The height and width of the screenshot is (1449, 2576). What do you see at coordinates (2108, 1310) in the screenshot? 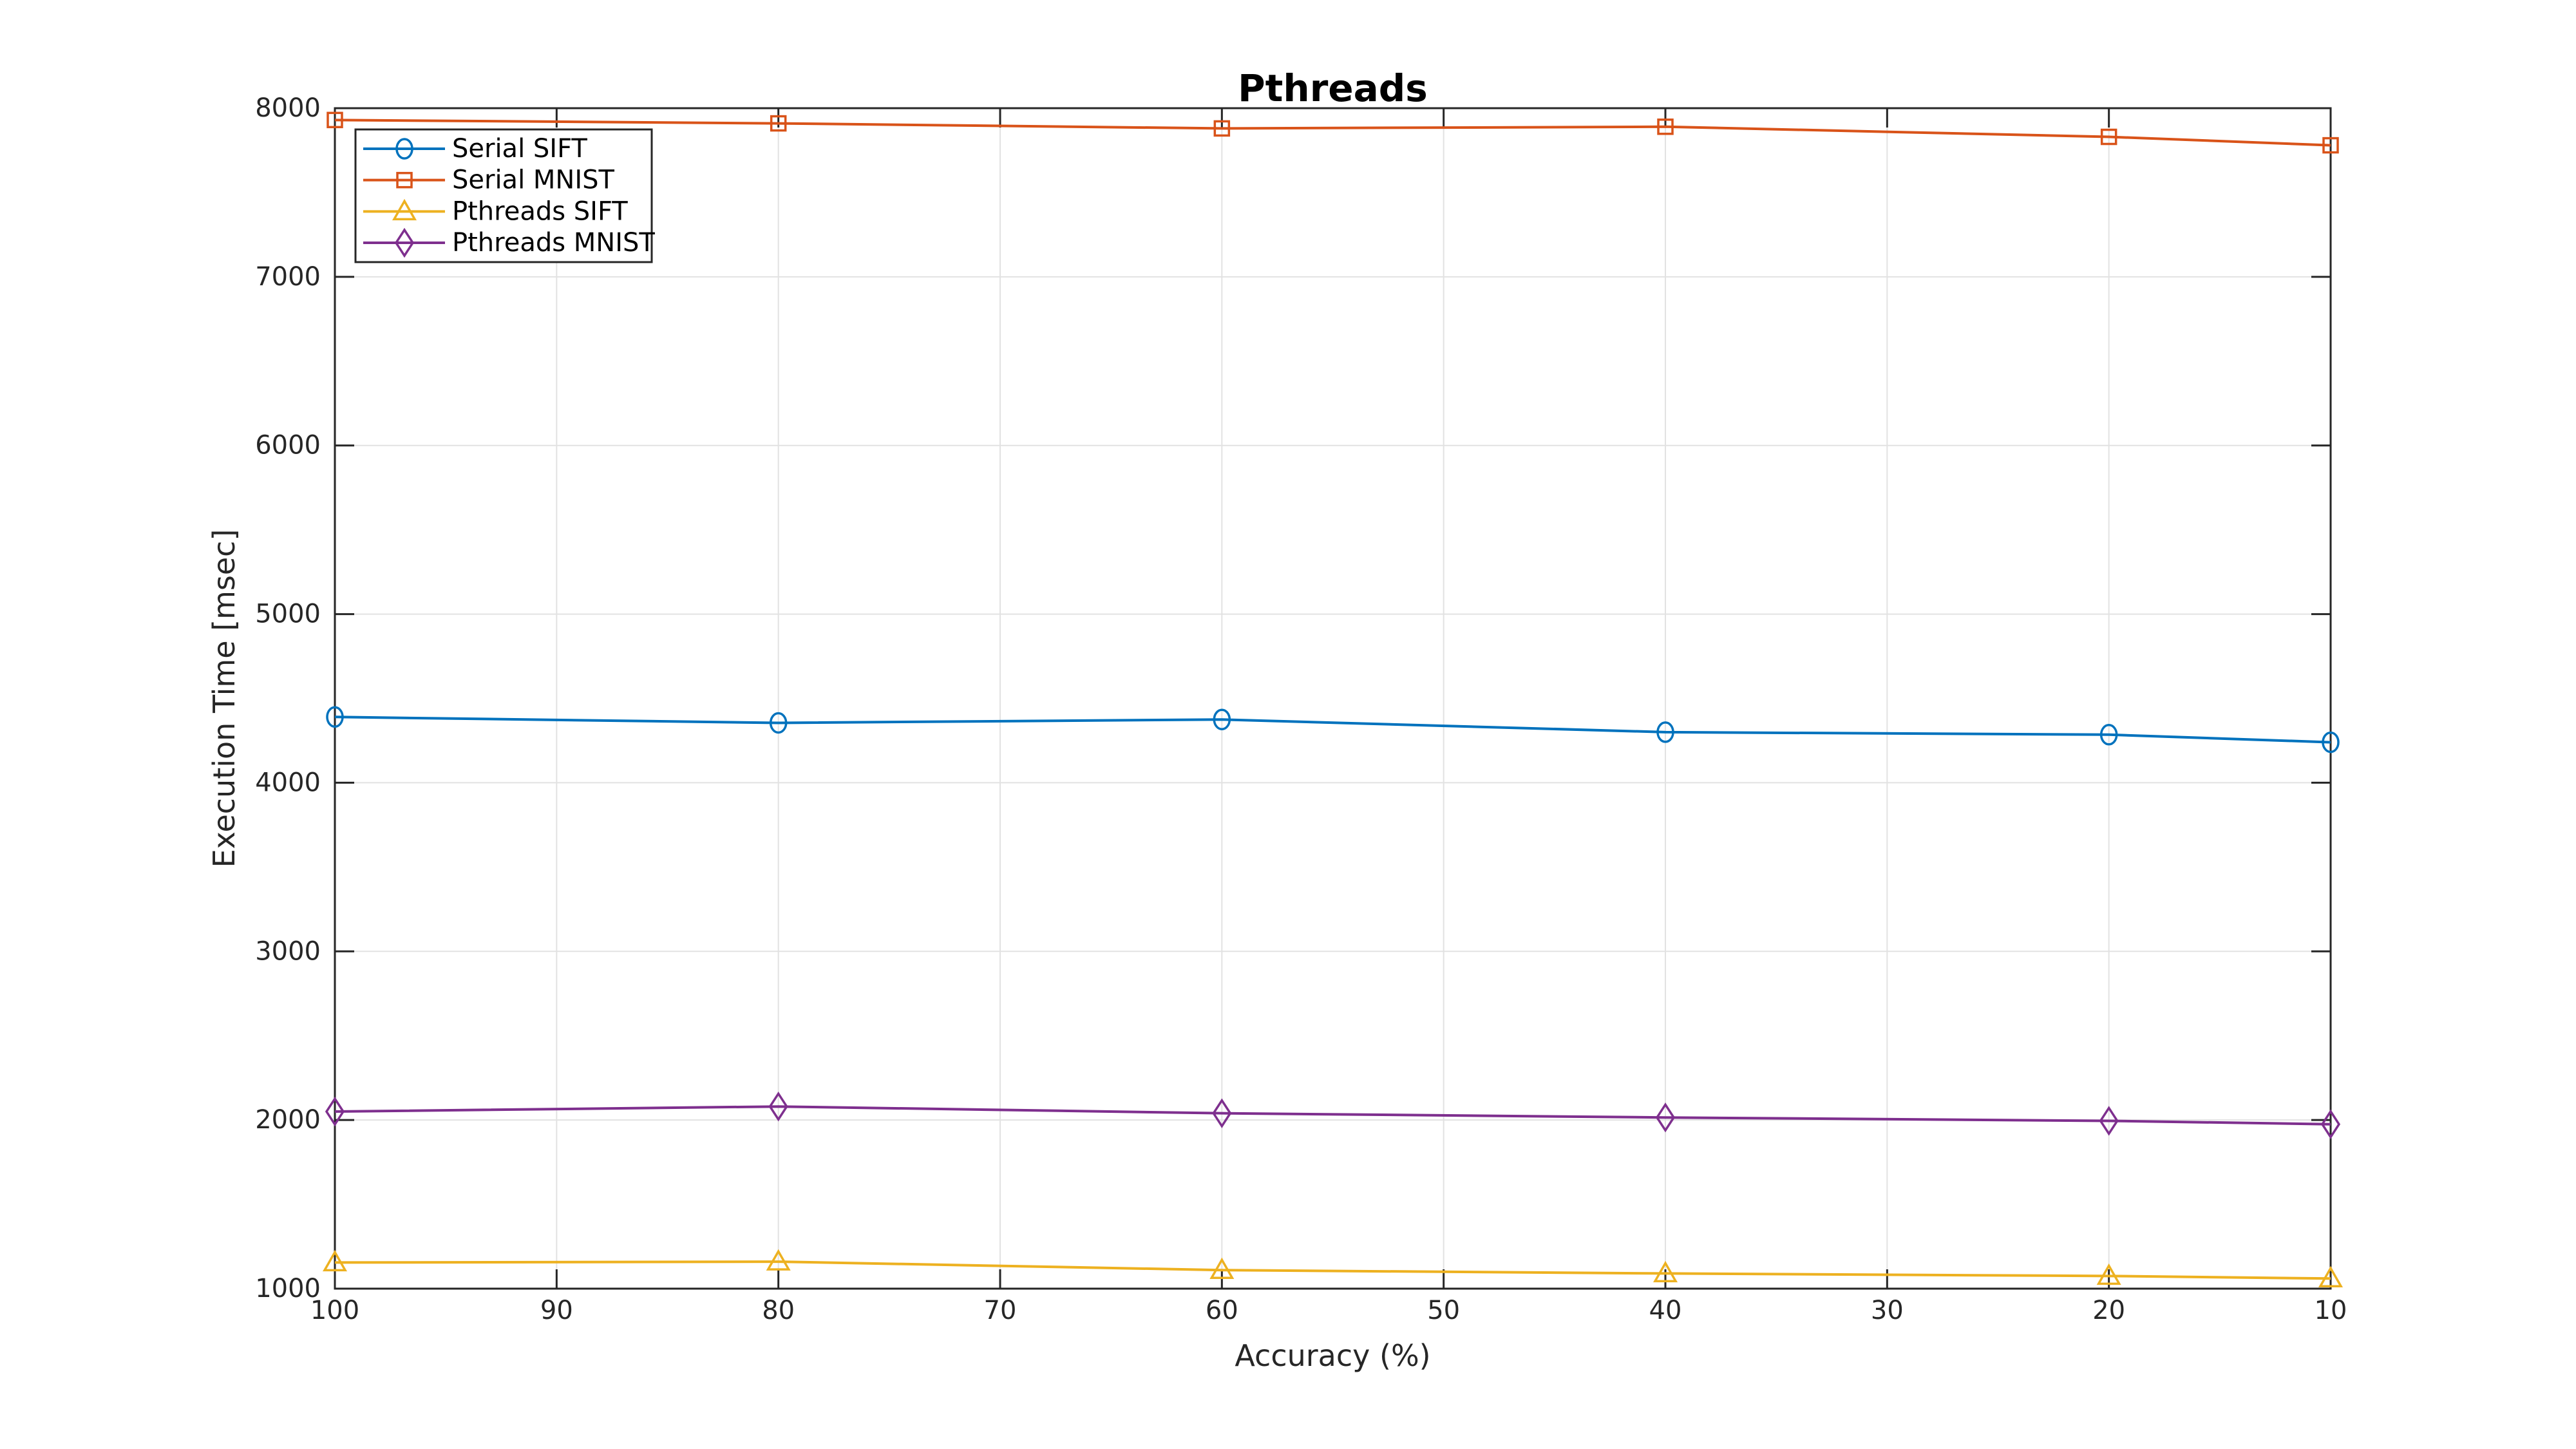
I see `x-tick-label: 20` at bounding box center [2108, 1310].